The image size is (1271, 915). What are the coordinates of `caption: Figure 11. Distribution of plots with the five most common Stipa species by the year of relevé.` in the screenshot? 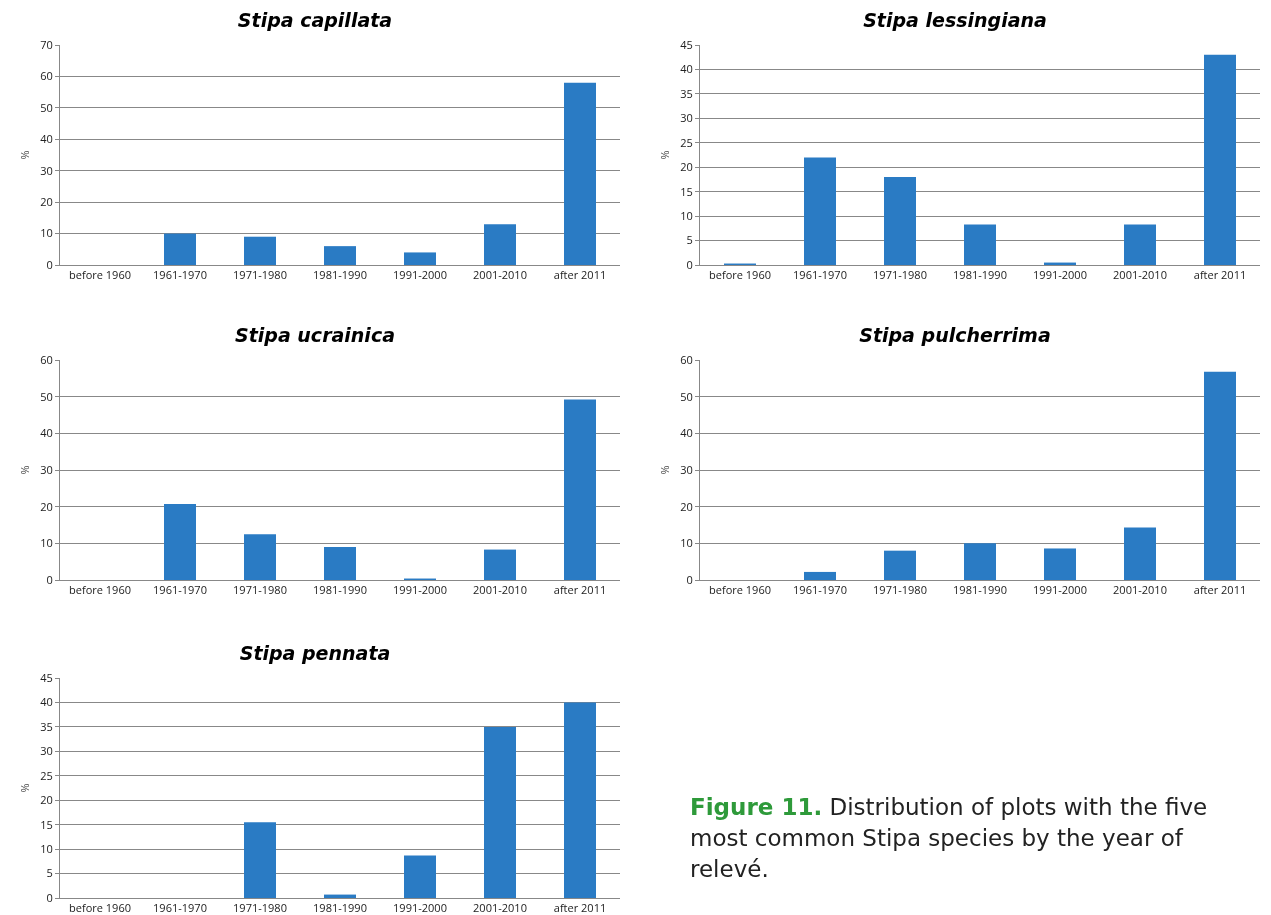 It's located at (949, 838).